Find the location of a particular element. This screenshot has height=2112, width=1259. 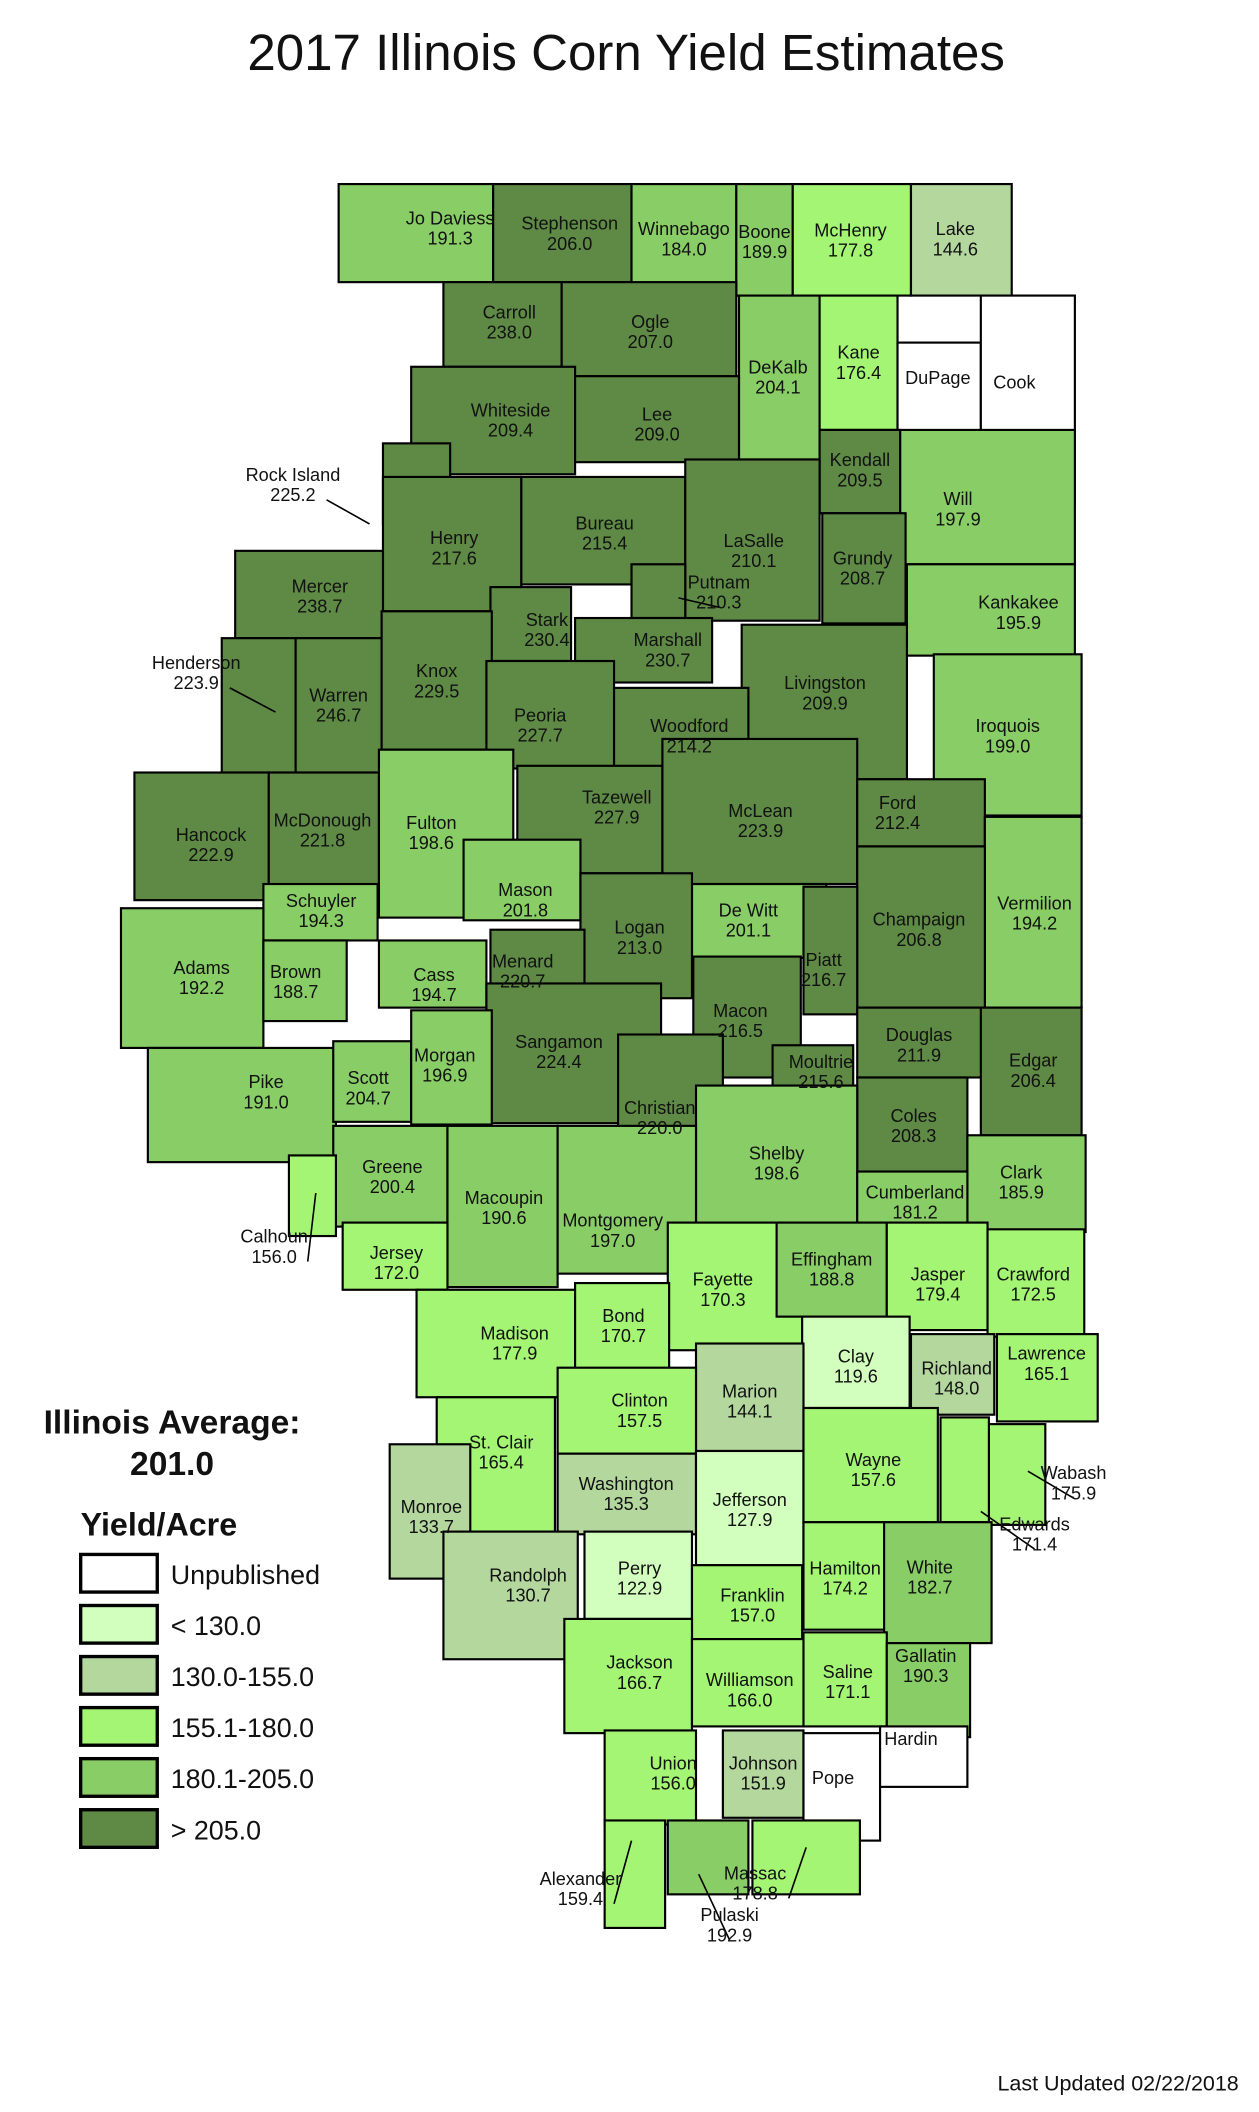

leader-line-rock-island is located at coordinates (348, 512).